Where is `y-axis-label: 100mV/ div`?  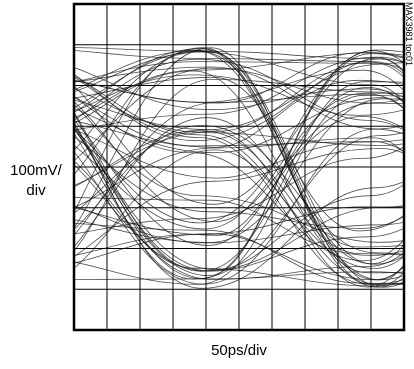
y-axis-label: 100mV/ div is located at coordinates (36, 181).